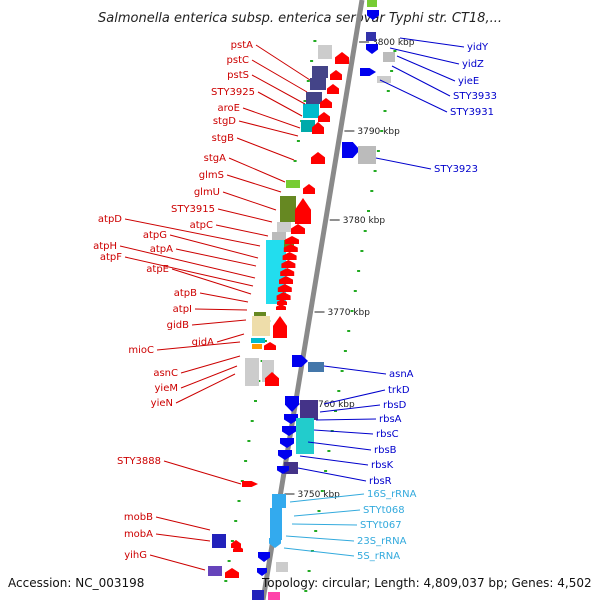  Describe the element at coordinates (468, 81) in the screenshot. I see `gene-label: yieE` at that location.